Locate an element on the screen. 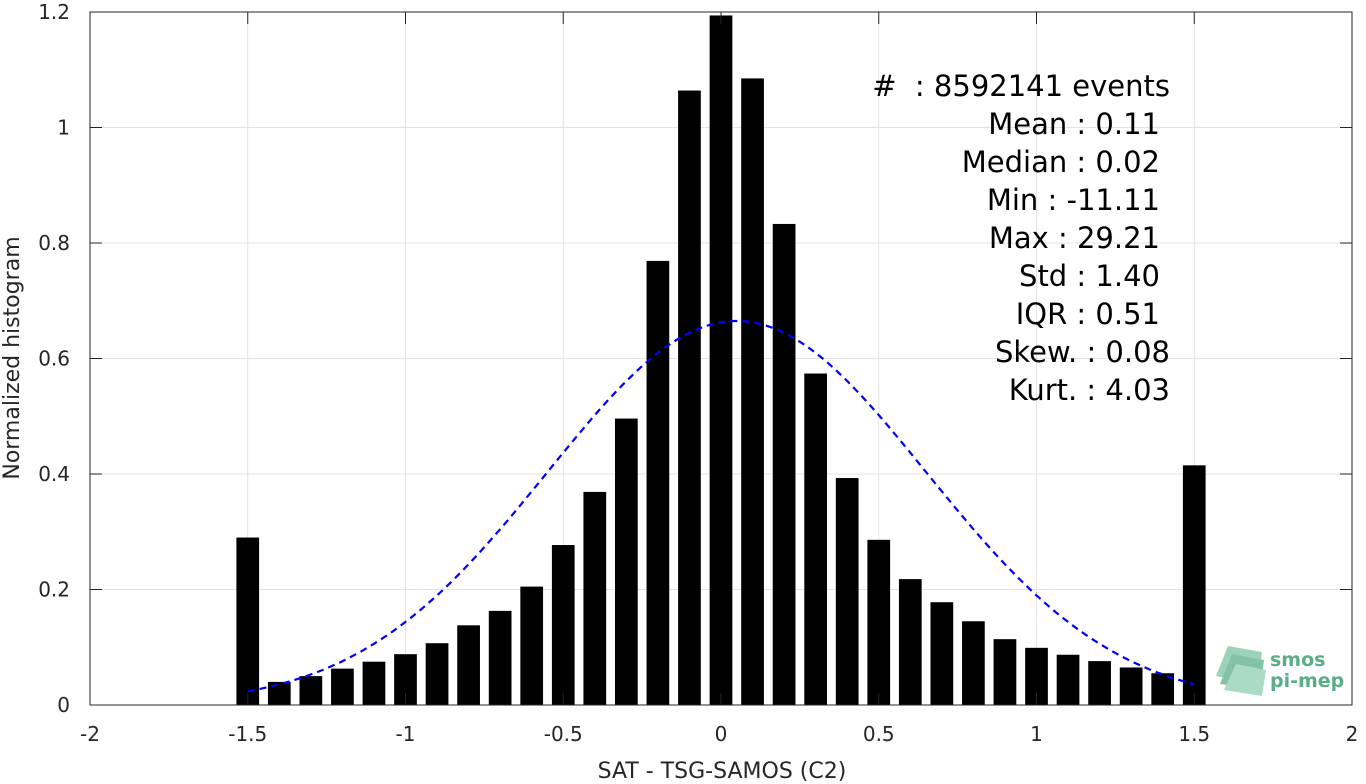  x-tick-label: -2 is located at coordinates (90, 734).